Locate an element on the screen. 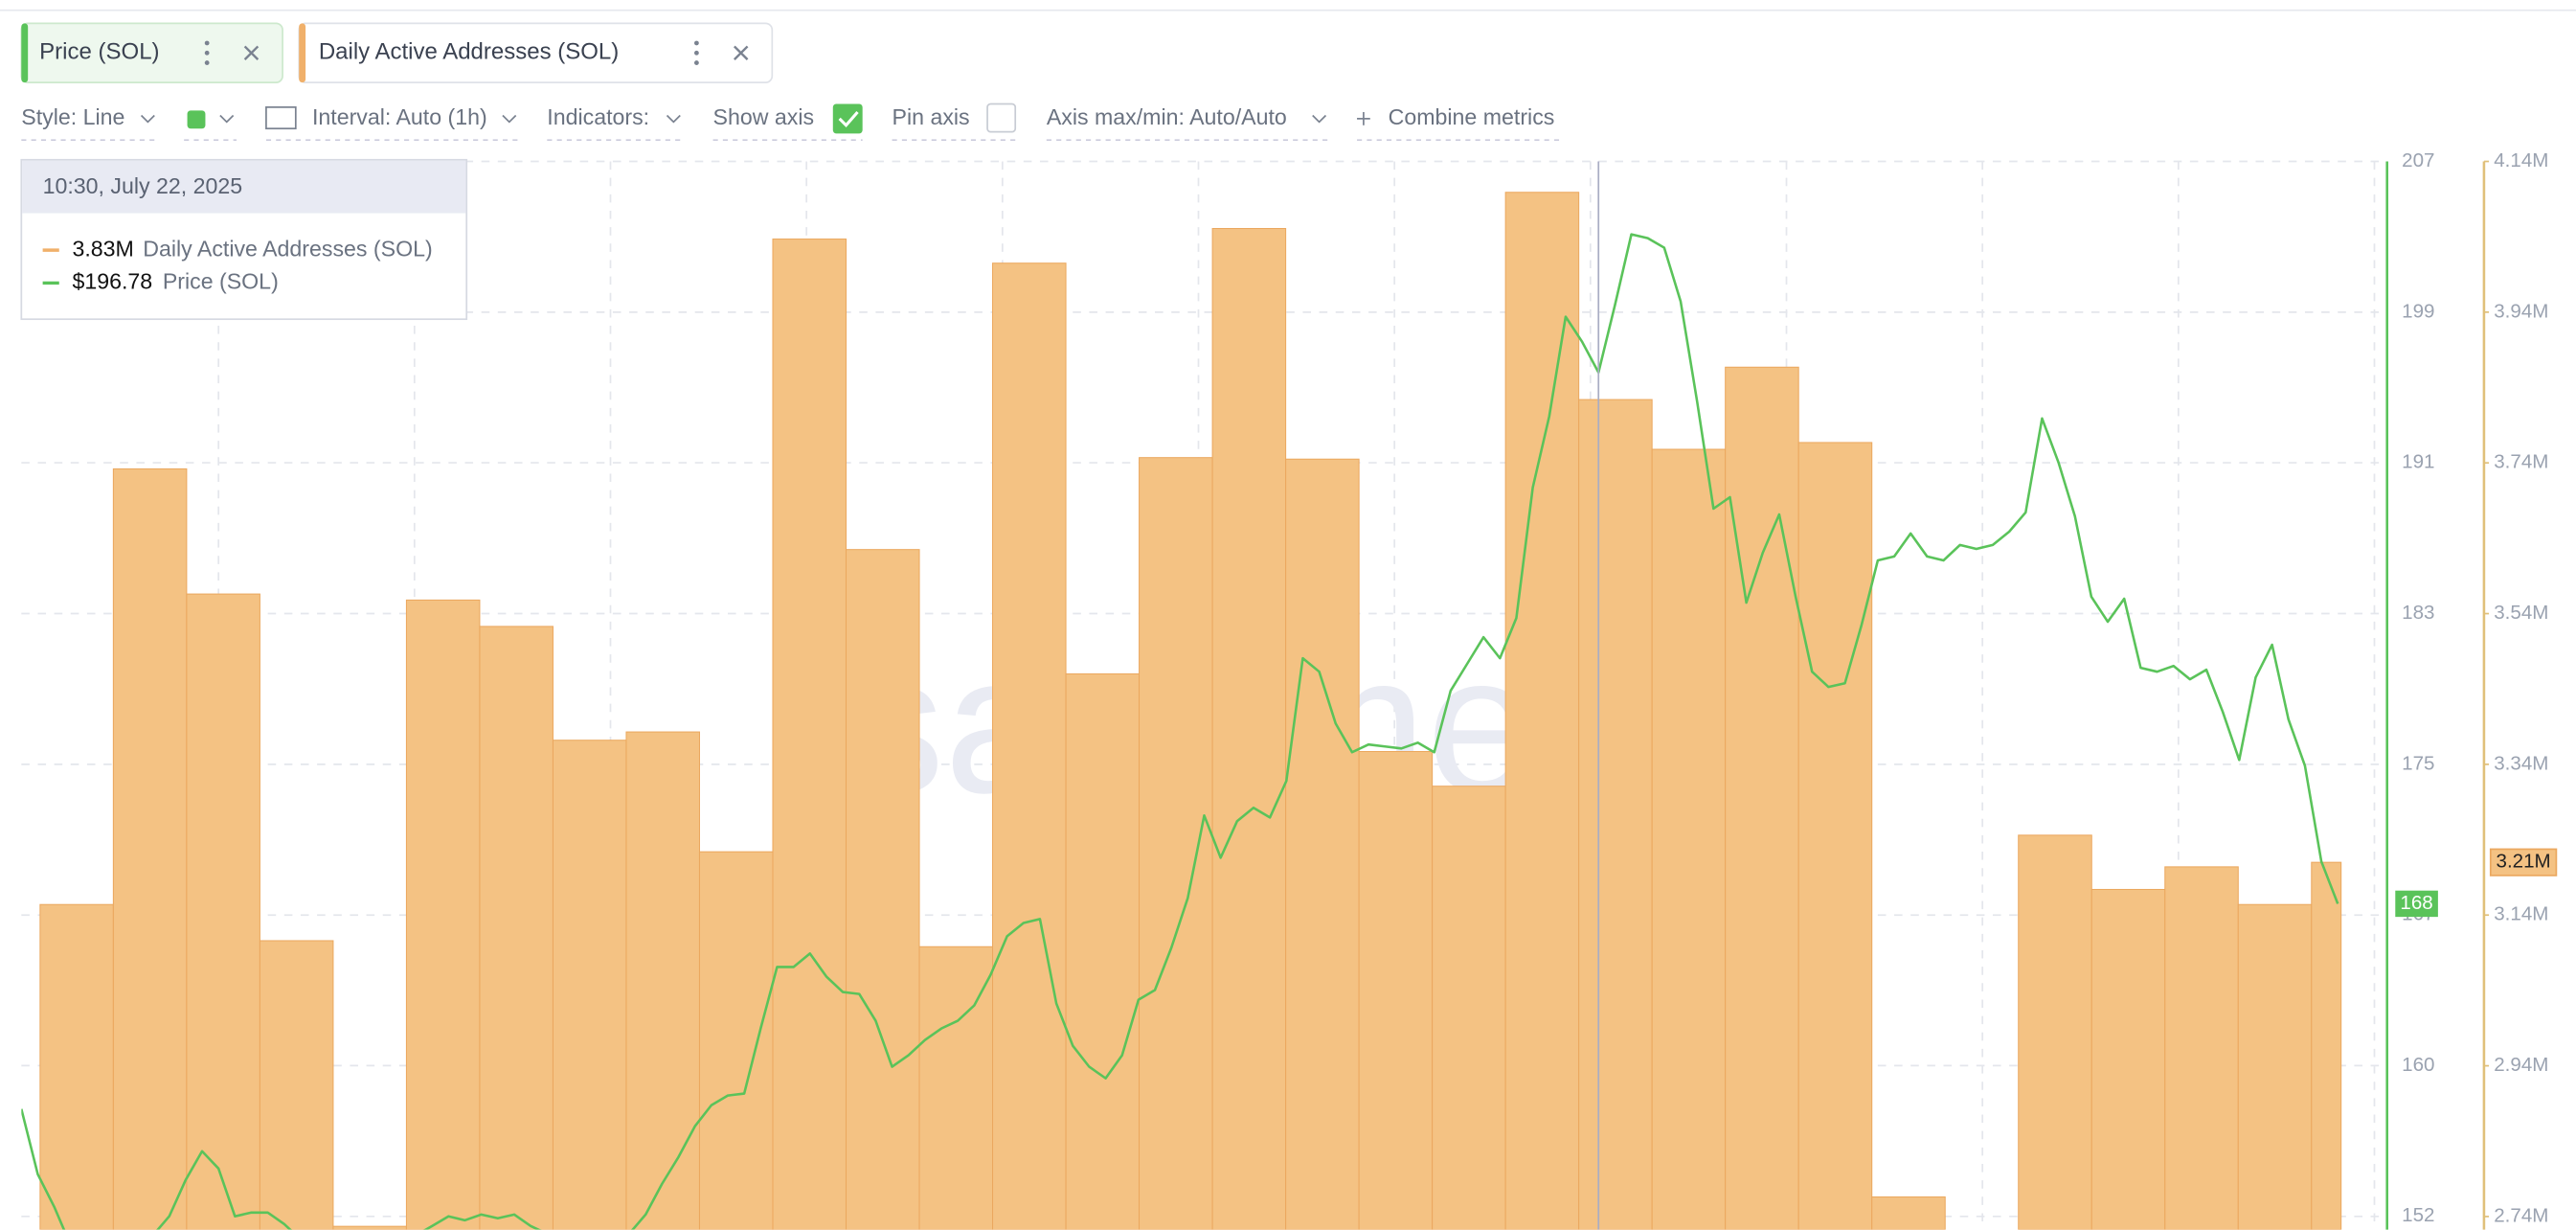 Image resolution: width=2576 pixels, height=1230 pixels. tooltip-value: 3.83M is located at coordinates (102, 249).